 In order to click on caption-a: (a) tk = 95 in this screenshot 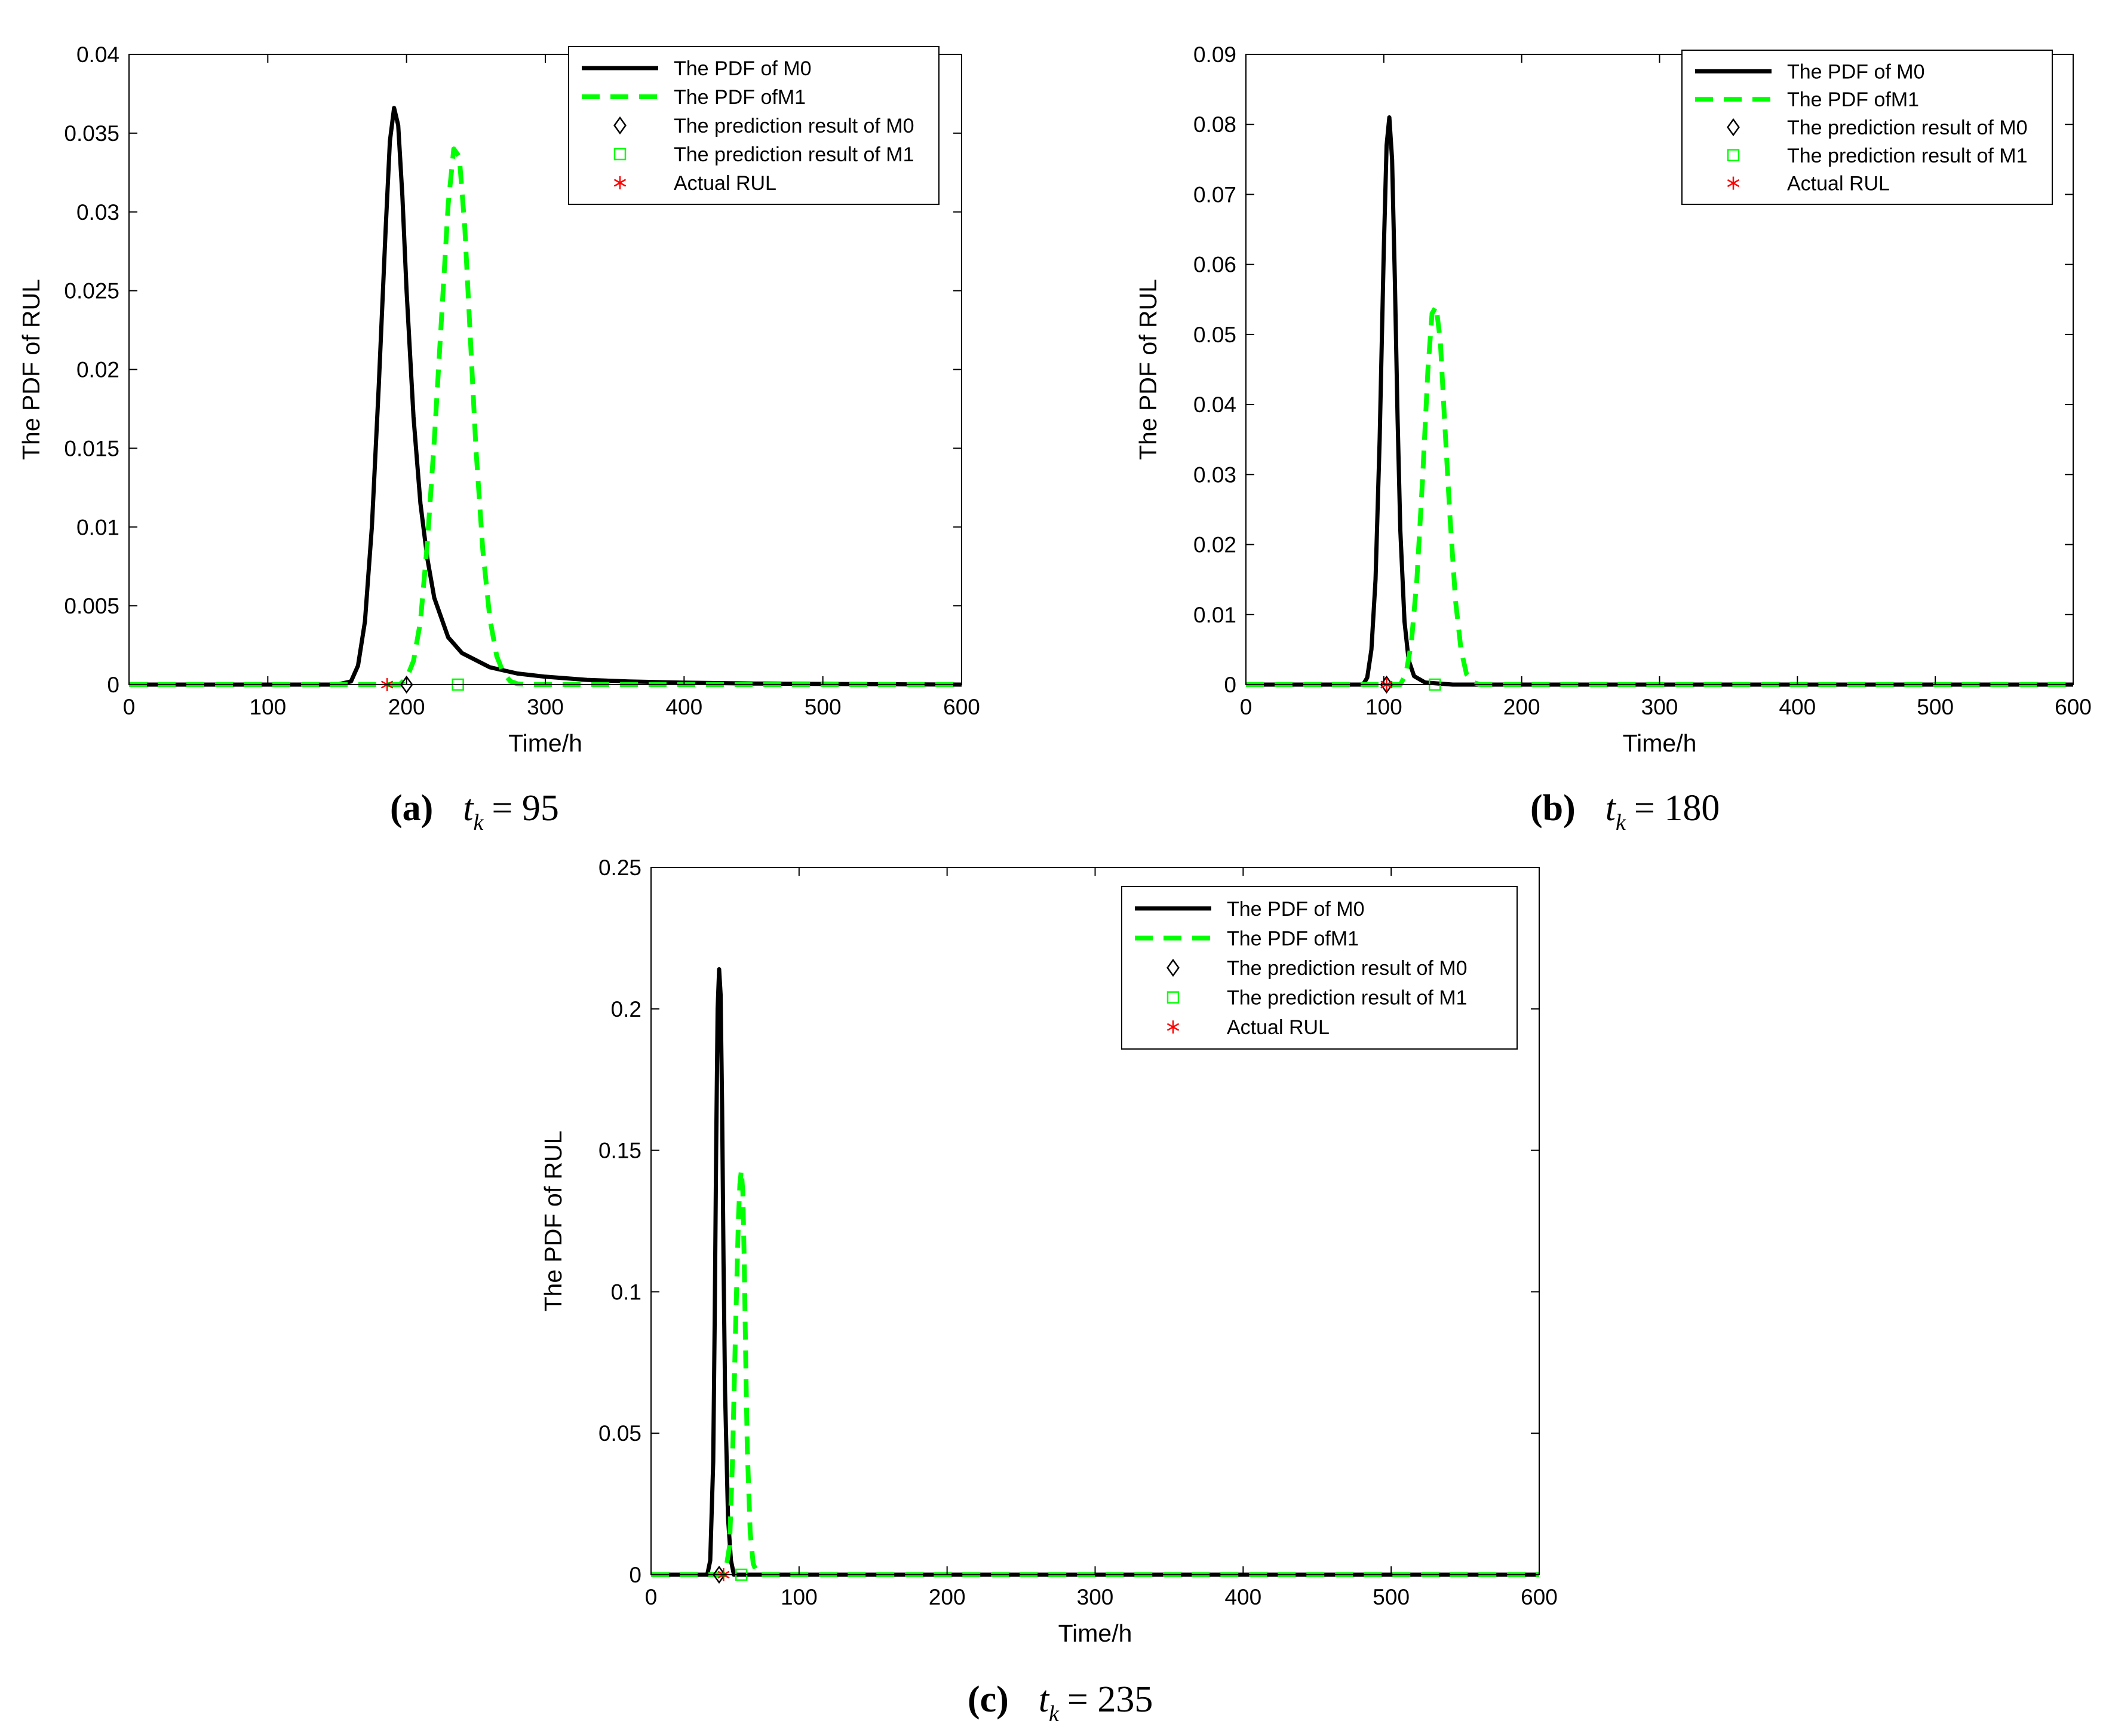, I will do `click(475, 811)`.